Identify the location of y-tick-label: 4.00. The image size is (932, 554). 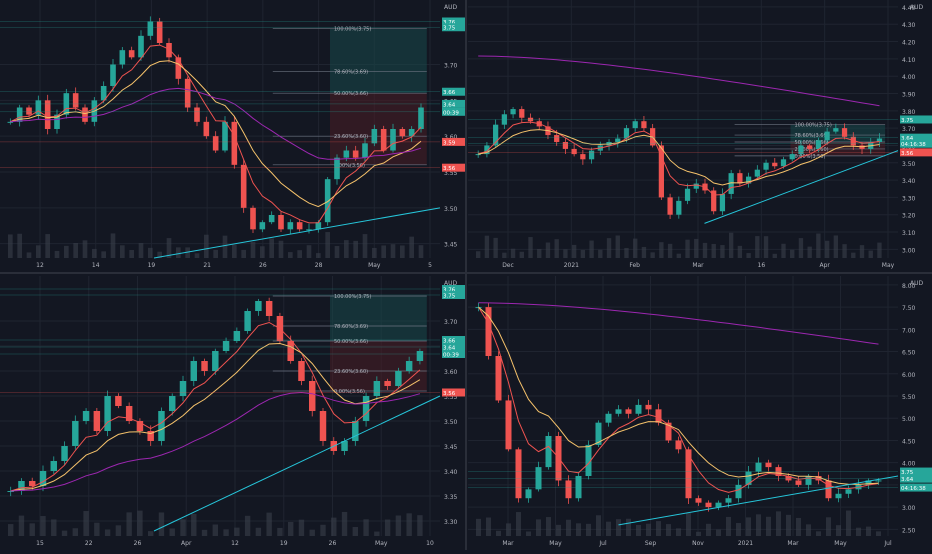
(909, 464).